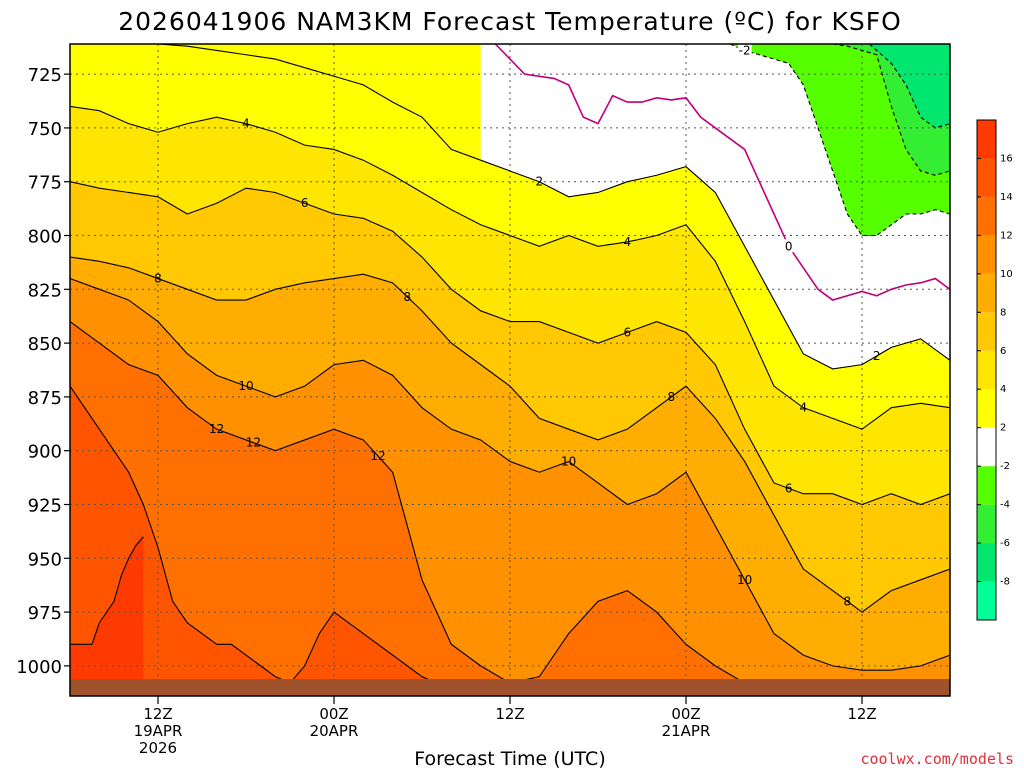  I want to click on credit-link: coolwx.com/models, so click(937, 759).